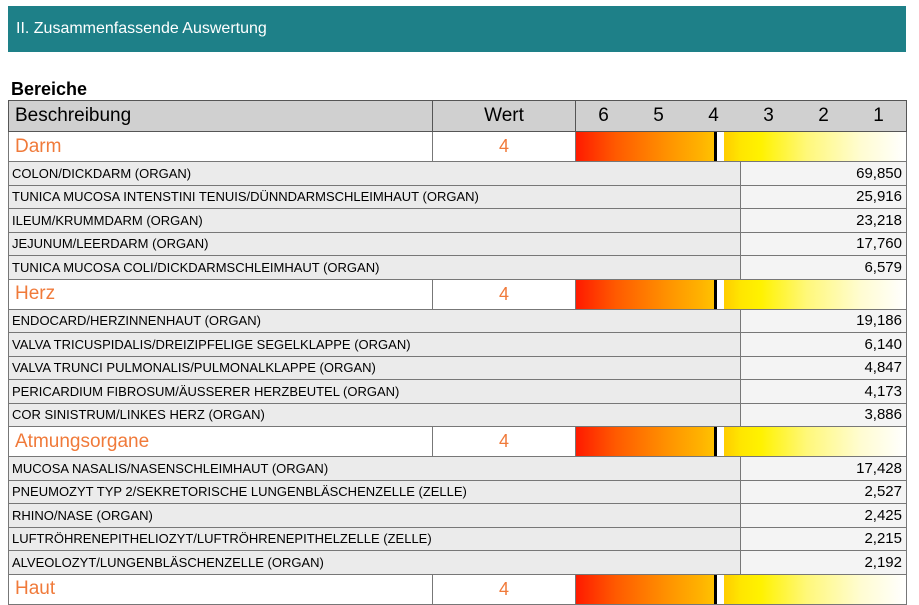 The image size is (919, 605). I want to click on group-row: Haut 4, so click(457, 589).